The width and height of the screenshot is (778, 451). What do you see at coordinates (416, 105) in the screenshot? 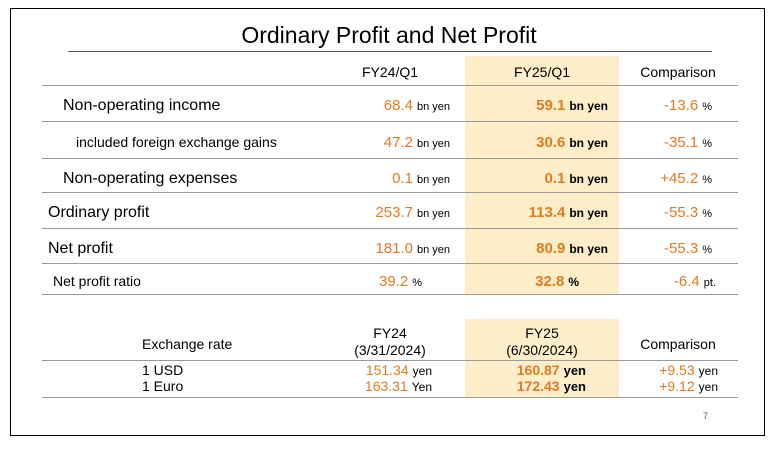
I see `row-prev-value: 68.4 bn yen` at bounding box center [416, 105].